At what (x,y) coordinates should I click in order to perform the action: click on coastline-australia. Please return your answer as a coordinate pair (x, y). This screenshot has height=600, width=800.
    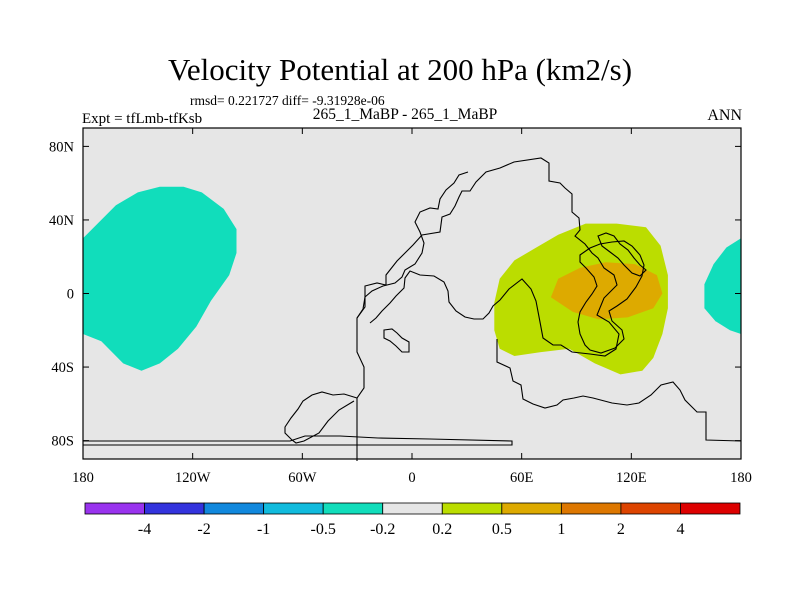
    Looking at the image, I should click on (611, 297).